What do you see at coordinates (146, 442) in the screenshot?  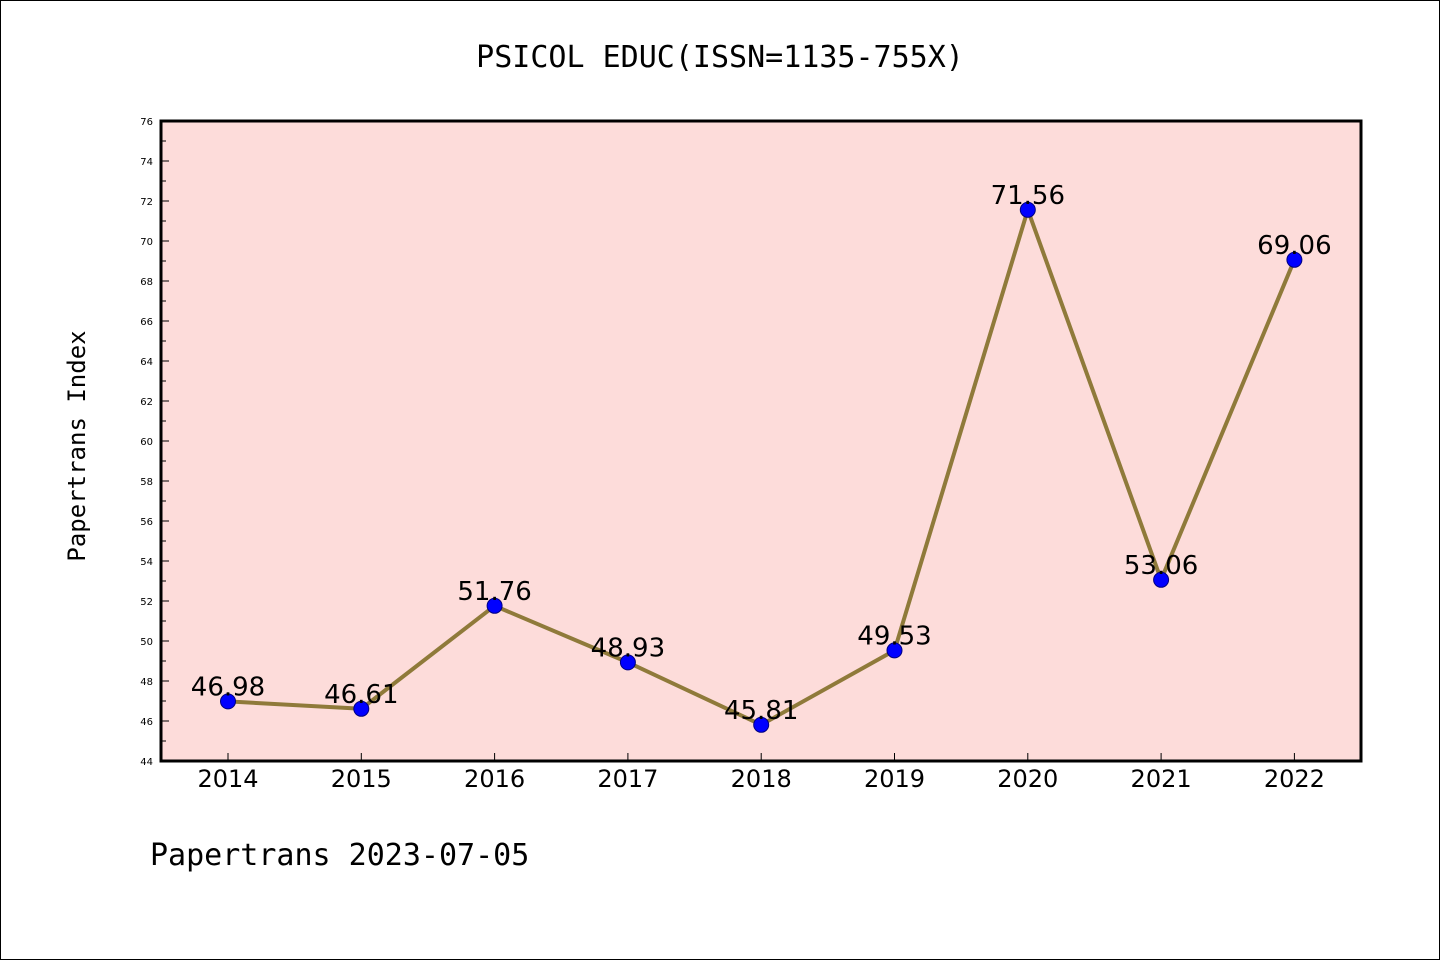 I see `y-tick-label: 60` at bounding box center [146, 442].